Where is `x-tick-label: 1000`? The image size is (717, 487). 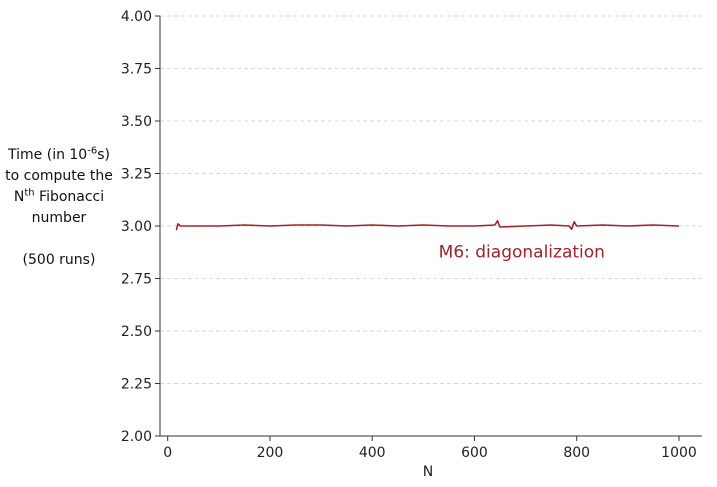
x-tick-label: 1000 is located at coordinates (679, 453).